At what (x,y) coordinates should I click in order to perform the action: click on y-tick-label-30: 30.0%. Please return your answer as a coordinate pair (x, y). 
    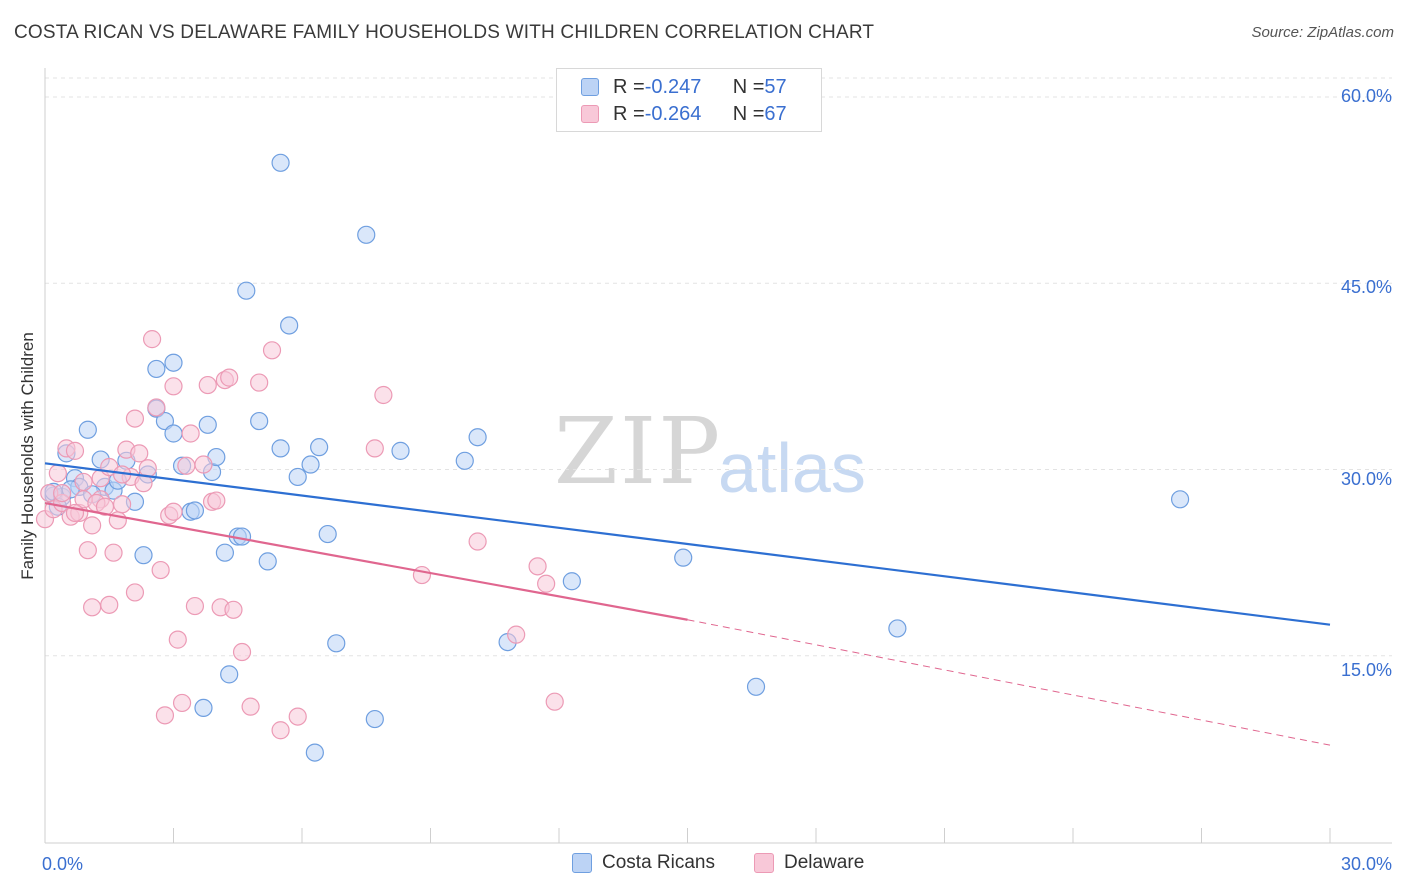
    Looking at the image, I should click on (1366, 479).